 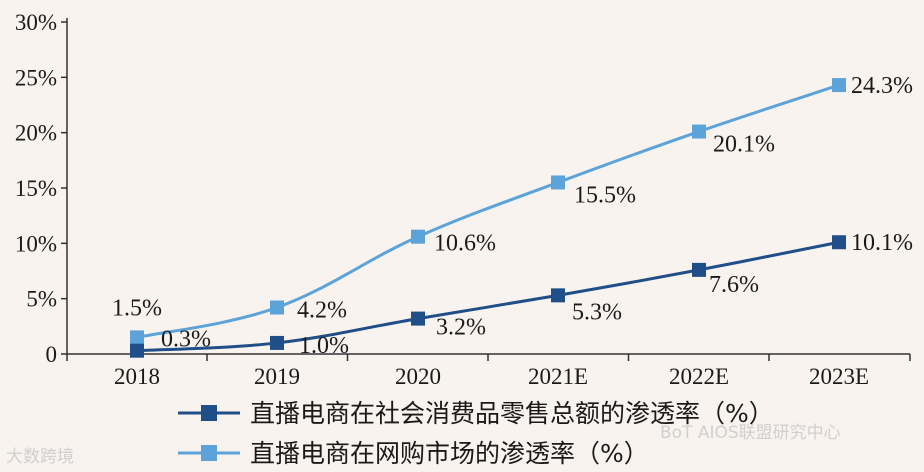 I want to click on data-label-retail: 10.1%, so click(x=882, y=243).